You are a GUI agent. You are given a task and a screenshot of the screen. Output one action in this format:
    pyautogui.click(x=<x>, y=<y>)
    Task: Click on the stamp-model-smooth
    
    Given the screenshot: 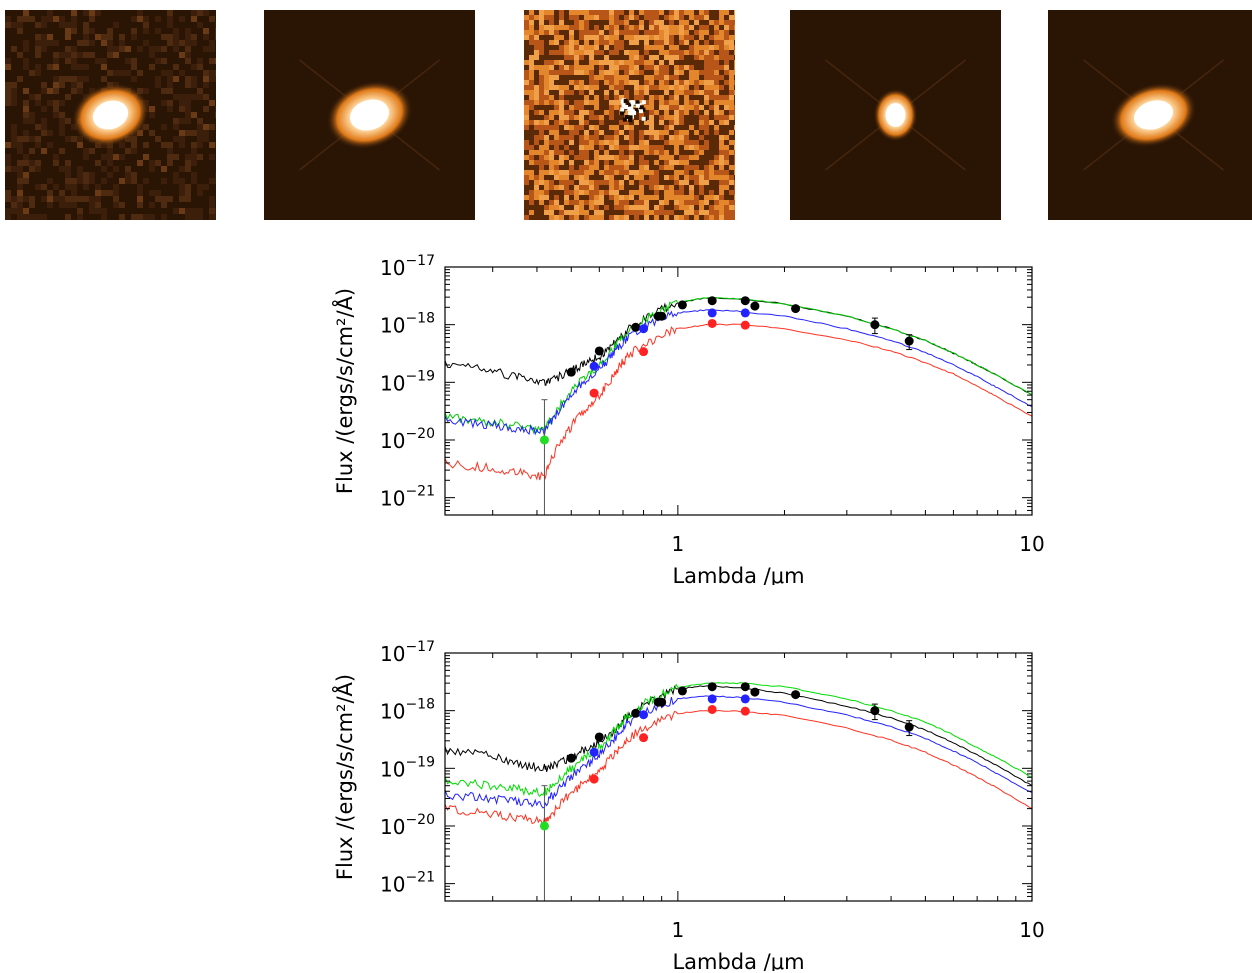 What is the action you would take?
    pyautogui.click(x=1150, y=115)
    